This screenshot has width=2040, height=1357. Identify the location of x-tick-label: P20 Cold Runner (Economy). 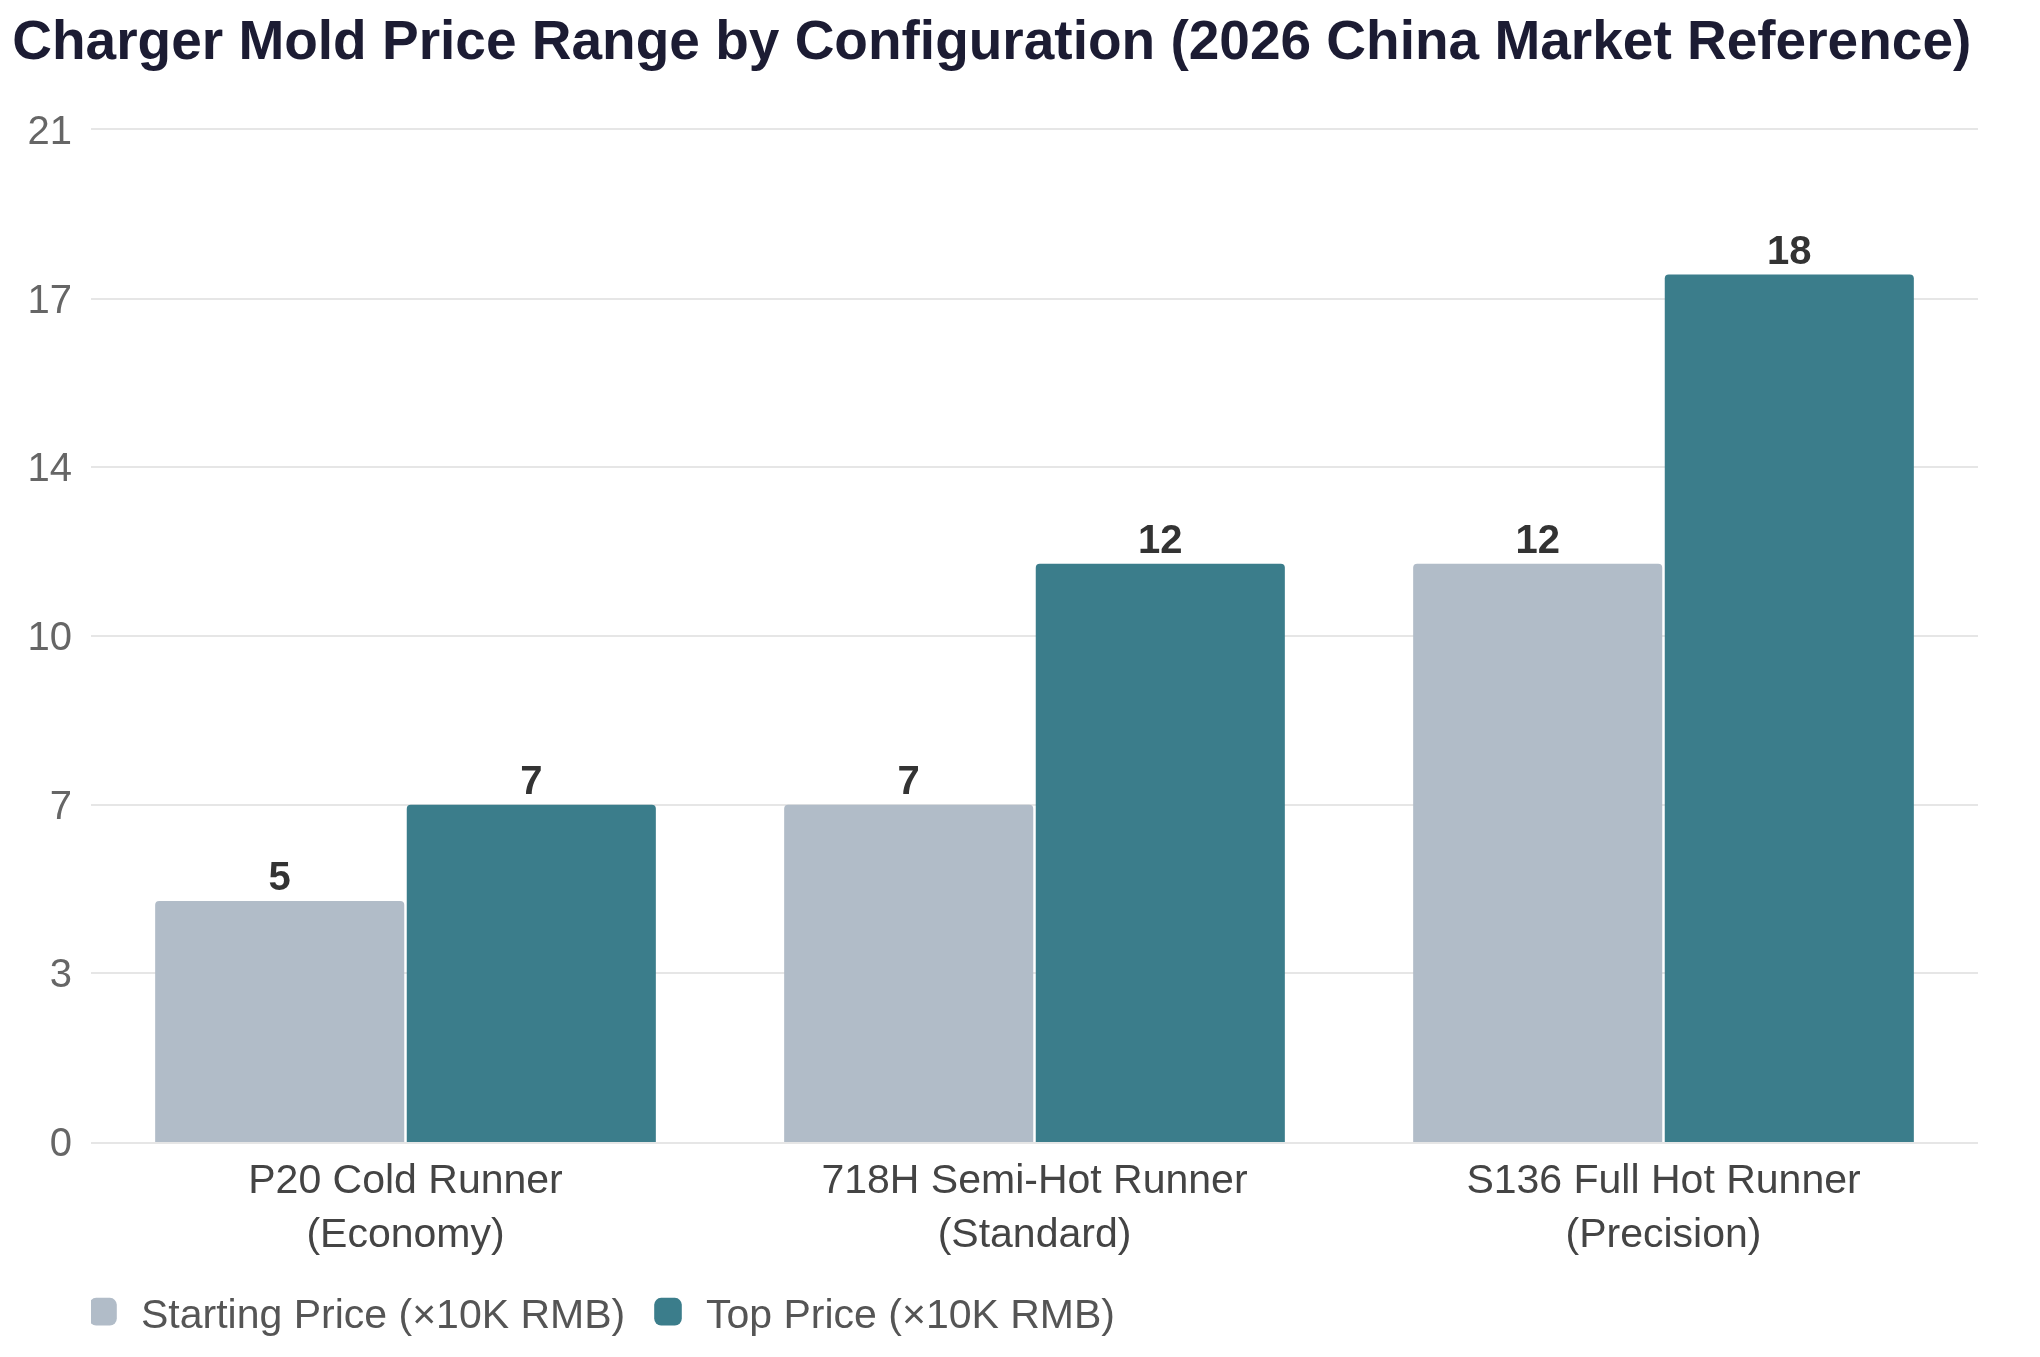
(405, 1206).